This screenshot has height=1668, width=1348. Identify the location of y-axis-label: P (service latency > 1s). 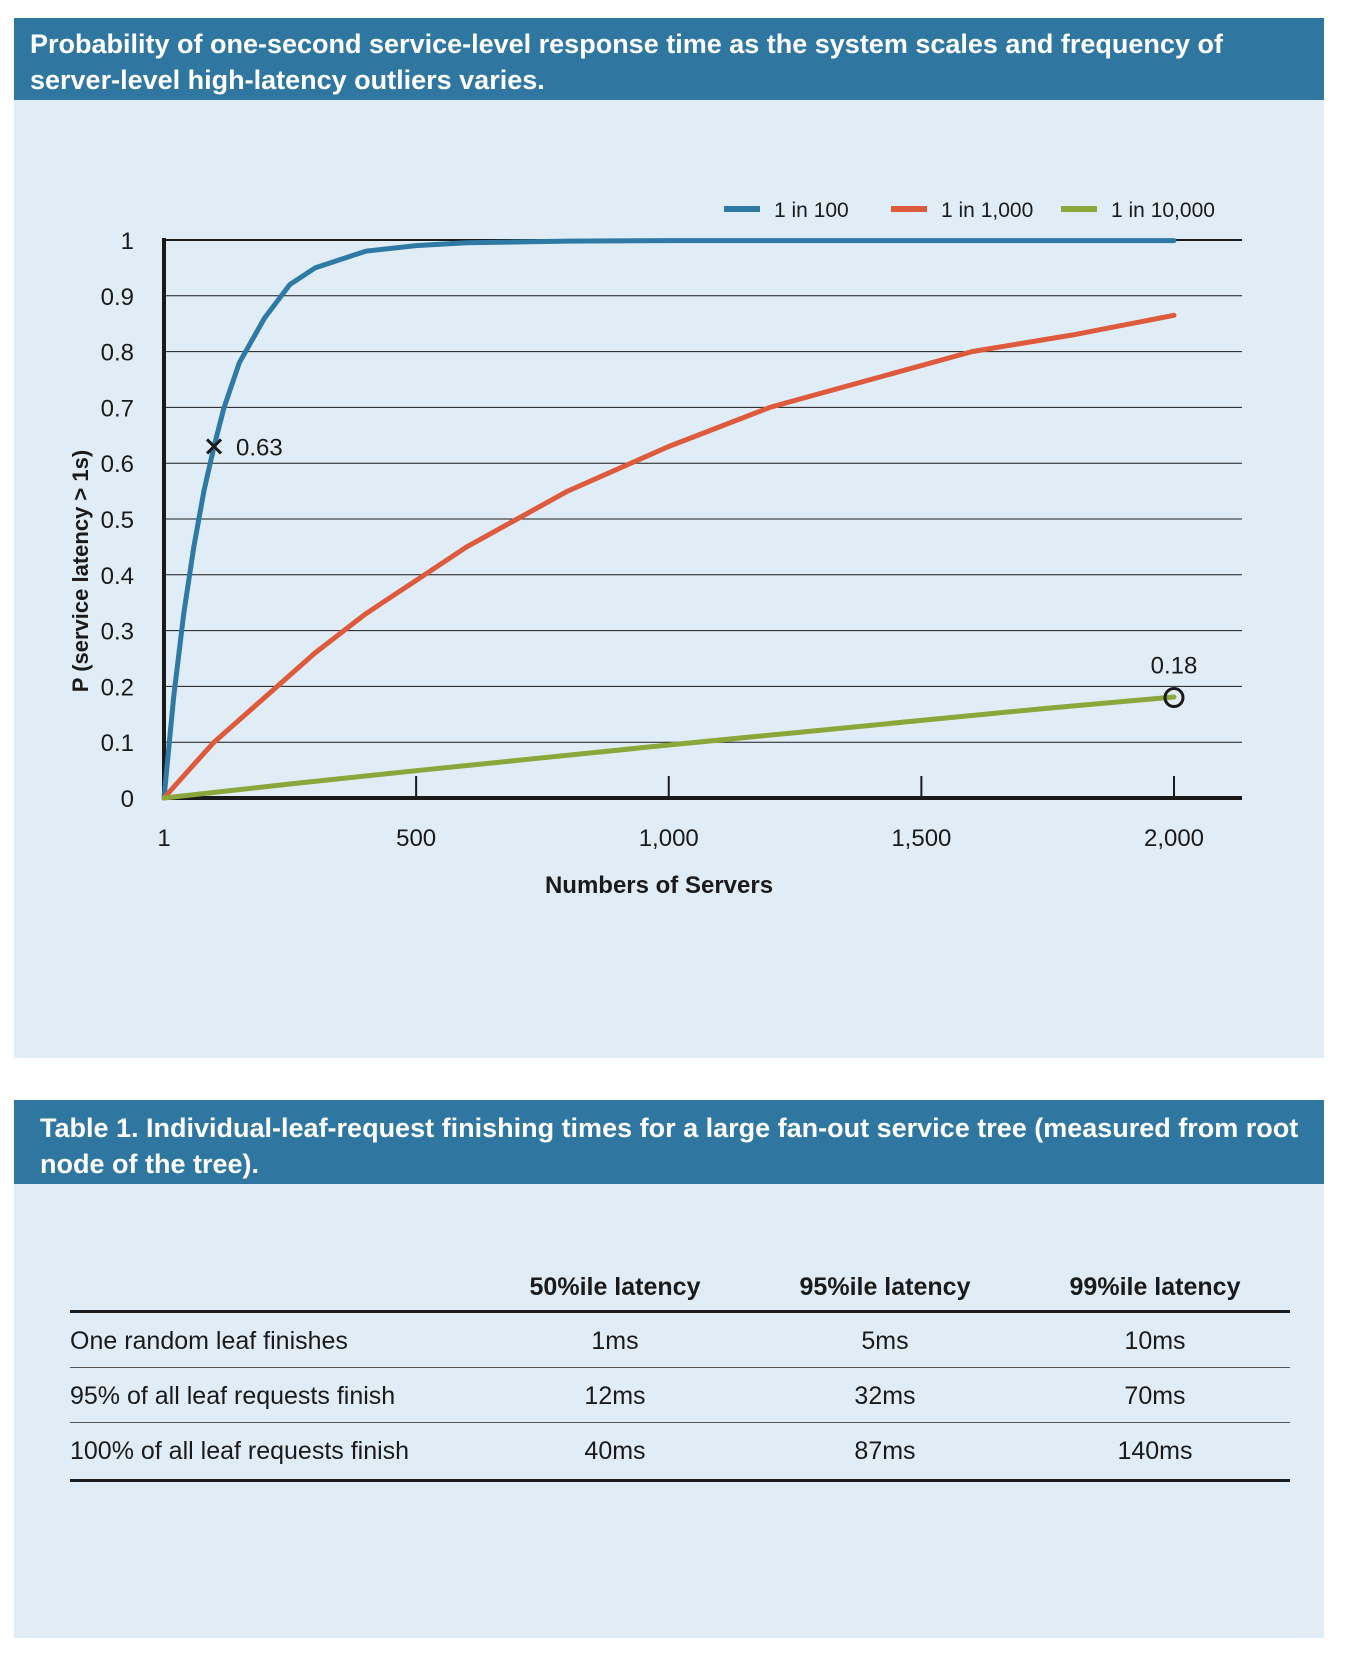
(80, 571).